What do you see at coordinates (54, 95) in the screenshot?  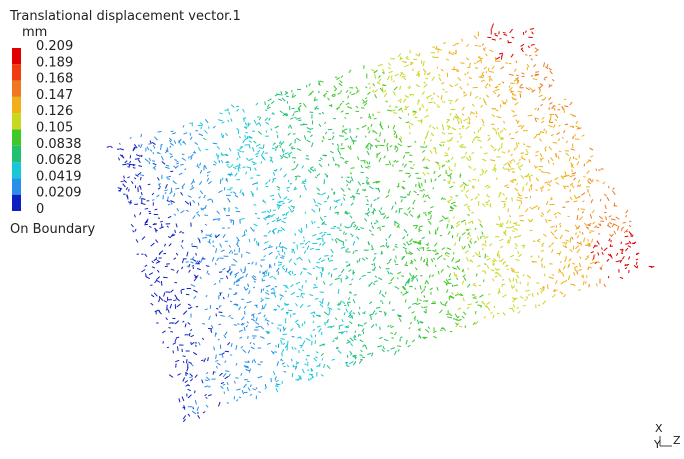 I see `legend-label: 0.147` at bounding box center [54, 95].